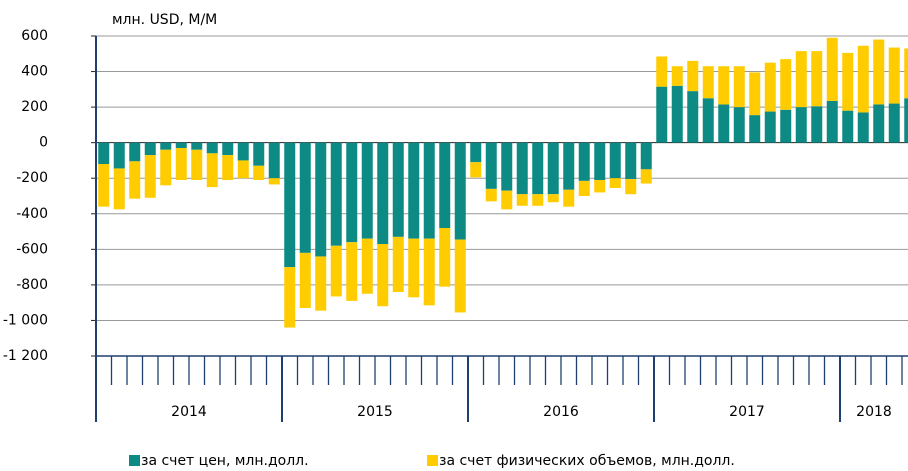 This screenshot has height=471, width=908. I want to click on y-tick-label: 600, so click(34, 36).